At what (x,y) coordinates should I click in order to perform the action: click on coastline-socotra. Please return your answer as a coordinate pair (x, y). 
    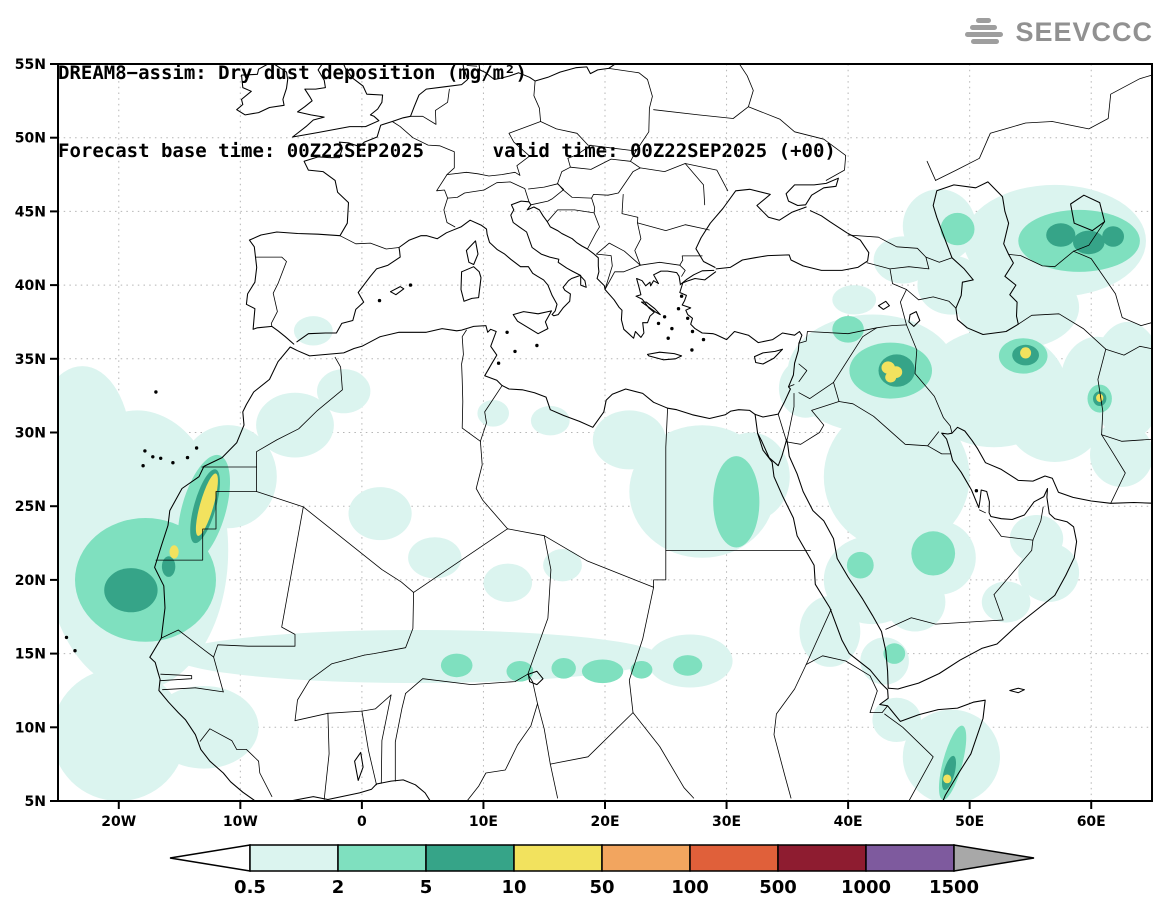
    Looking at the image, I should click on (1017, 690).